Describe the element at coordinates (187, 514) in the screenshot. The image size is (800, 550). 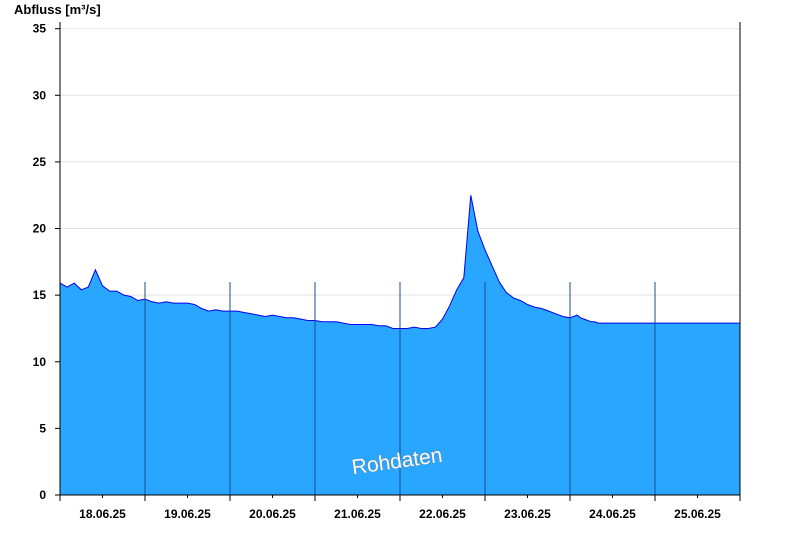
I see `x-tick-label: 19.06.25` at that location.